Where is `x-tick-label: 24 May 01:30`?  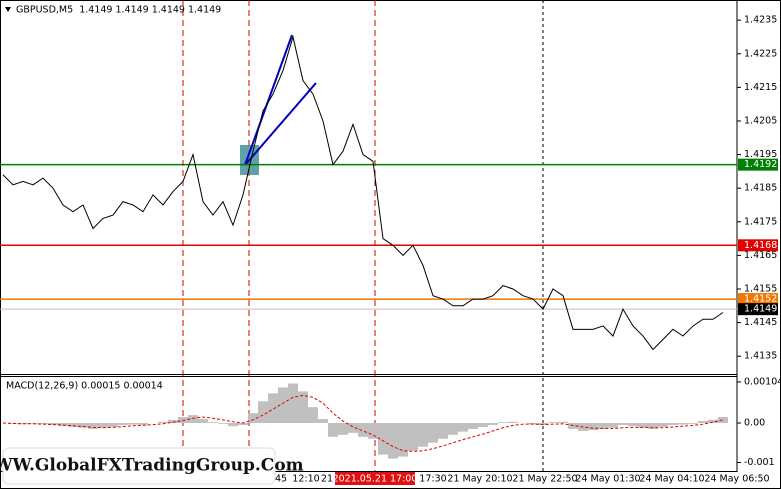
x-tick-label: 24 May 01:30 is located at coordinates (607, 479).